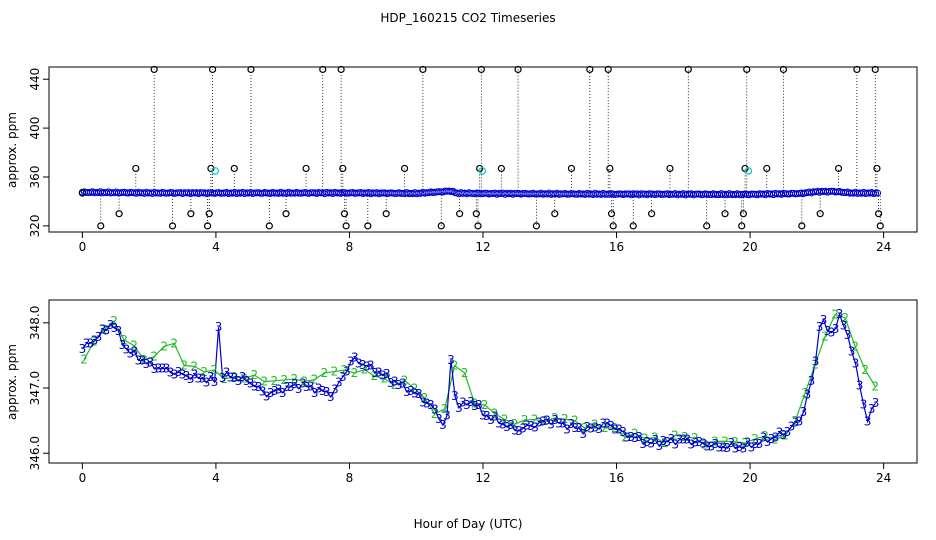  Describe the element at coordinates (83, 247) in the screenshot. I see `top-x-tick-label: 0` at that location.